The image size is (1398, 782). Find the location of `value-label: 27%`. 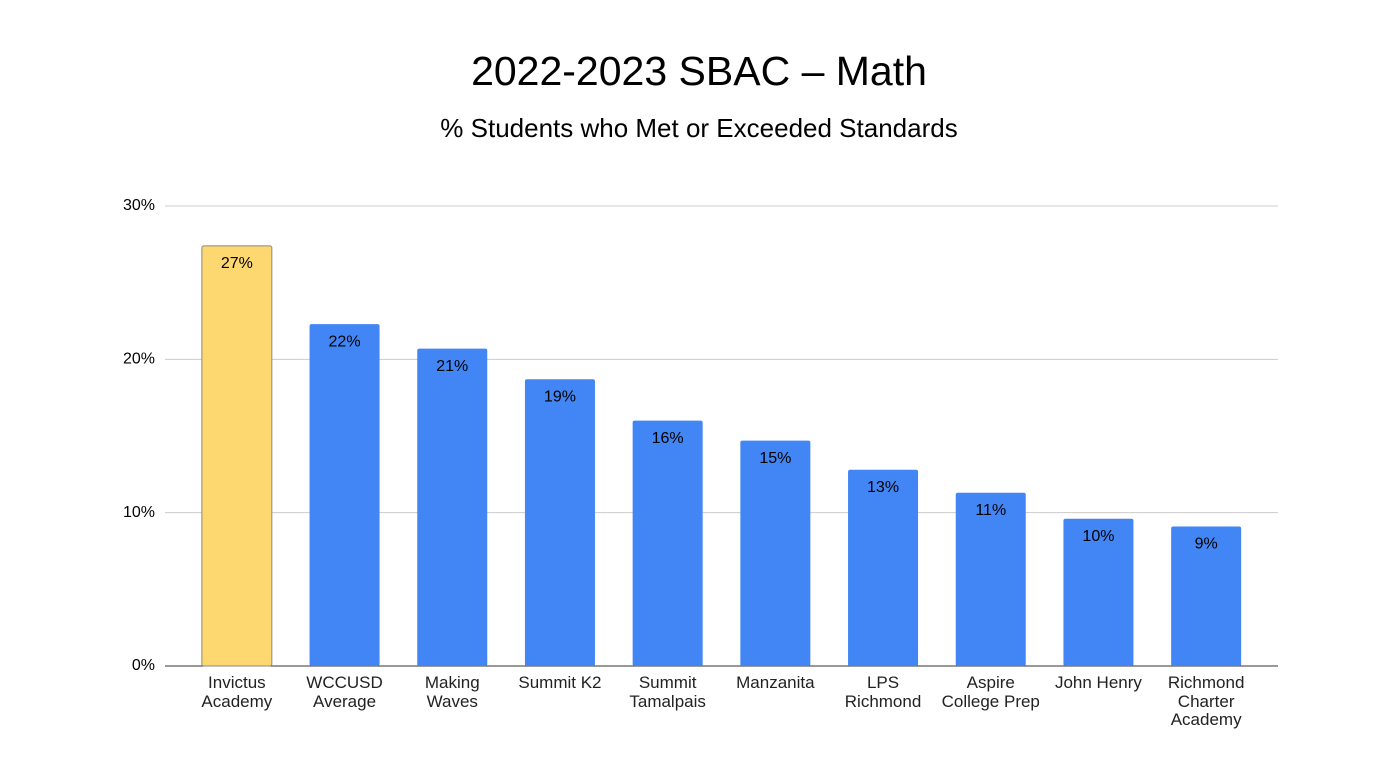

value-label: 27% is located at coordinates (237, 263).